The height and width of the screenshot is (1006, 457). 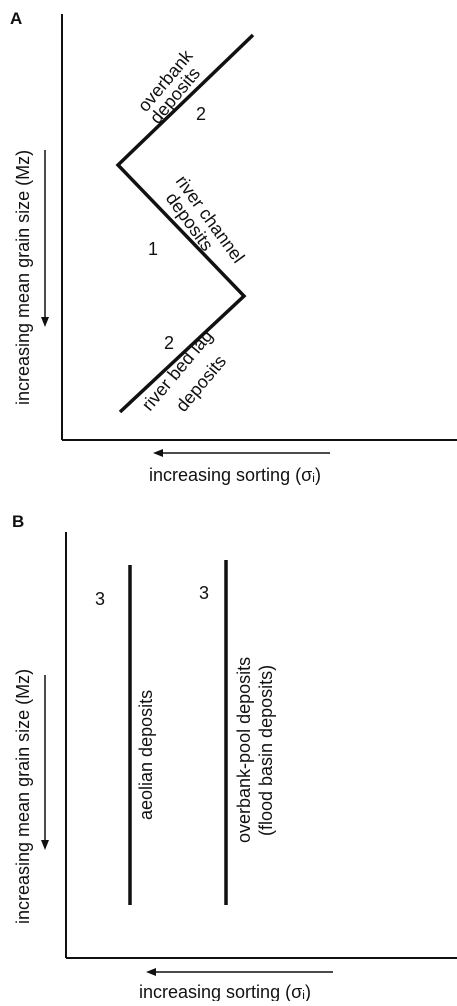 What do you see at coordinates (153, 249) in the screenshot?
I see `channel-number: 1` at bounding box center [153, 249].